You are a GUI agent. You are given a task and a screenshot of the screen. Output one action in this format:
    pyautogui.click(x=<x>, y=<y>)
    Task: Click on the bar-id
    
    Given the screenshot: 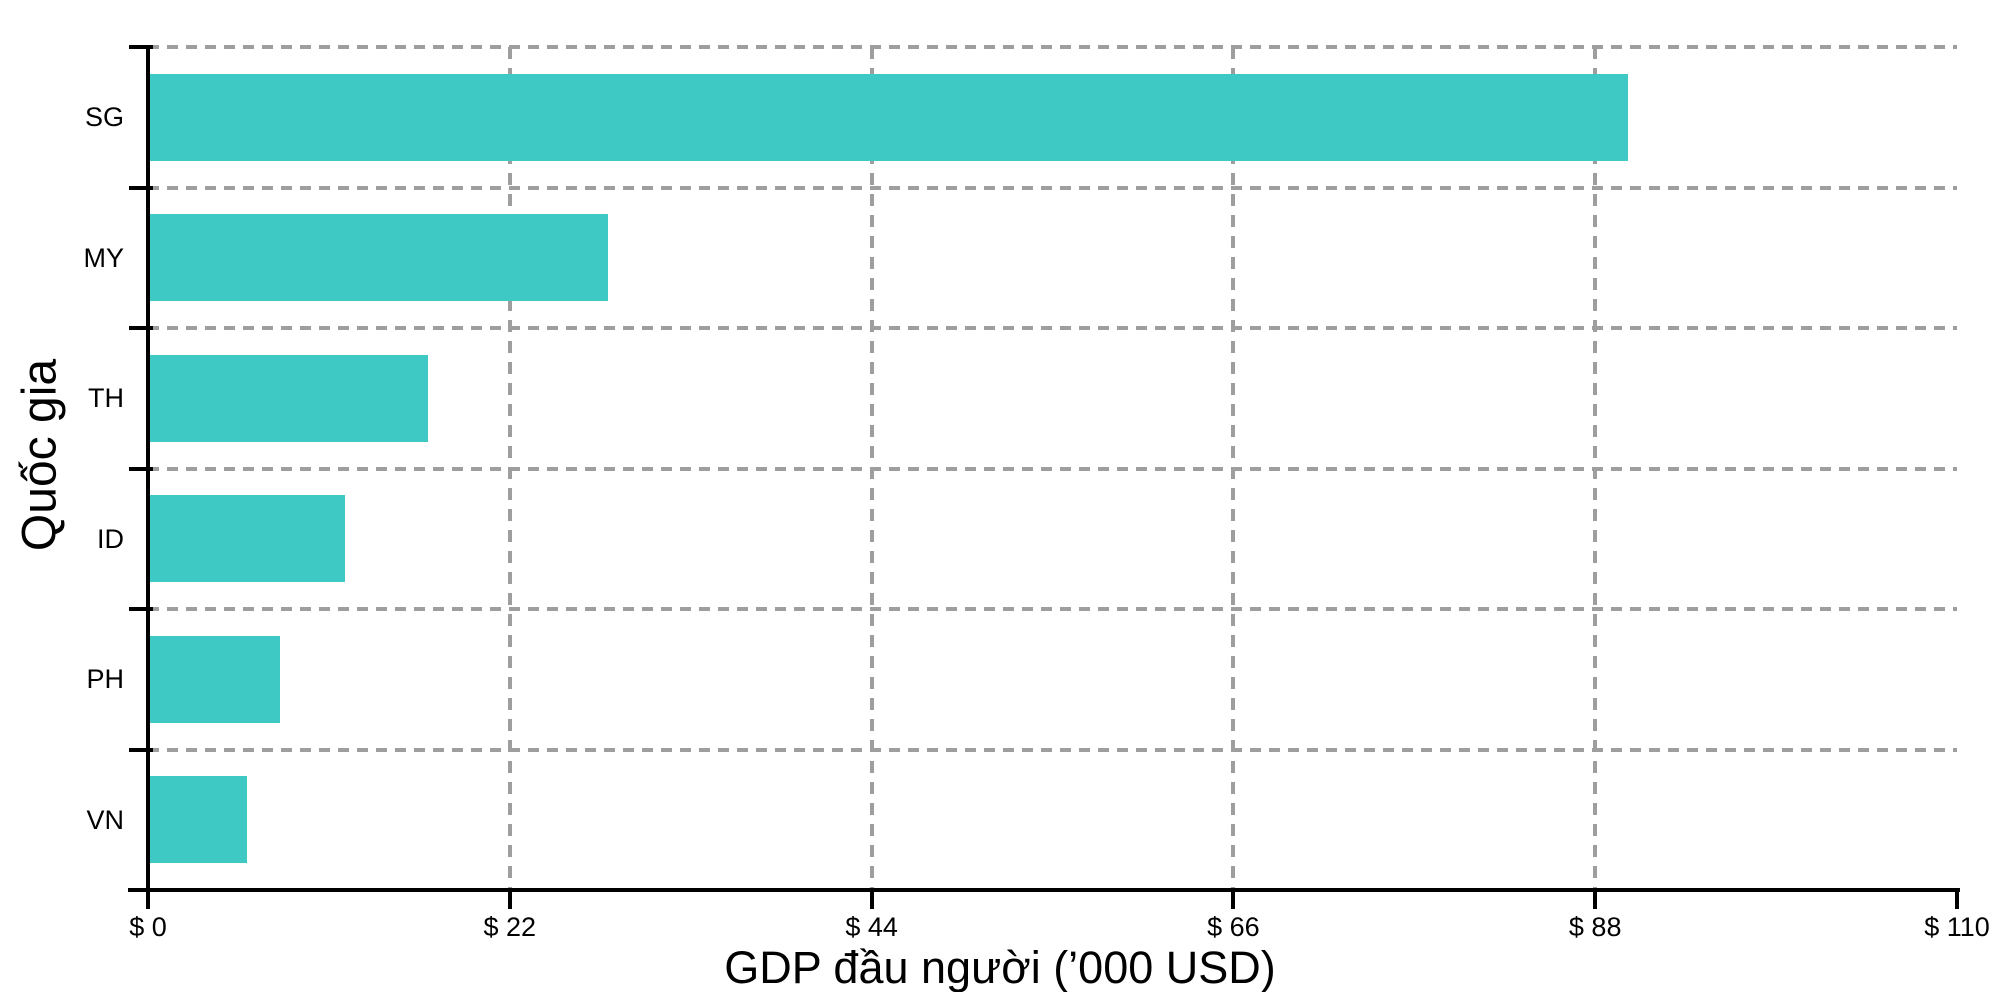 What is the action you would take?
    pyautogui.click(x=247, y=539)
    